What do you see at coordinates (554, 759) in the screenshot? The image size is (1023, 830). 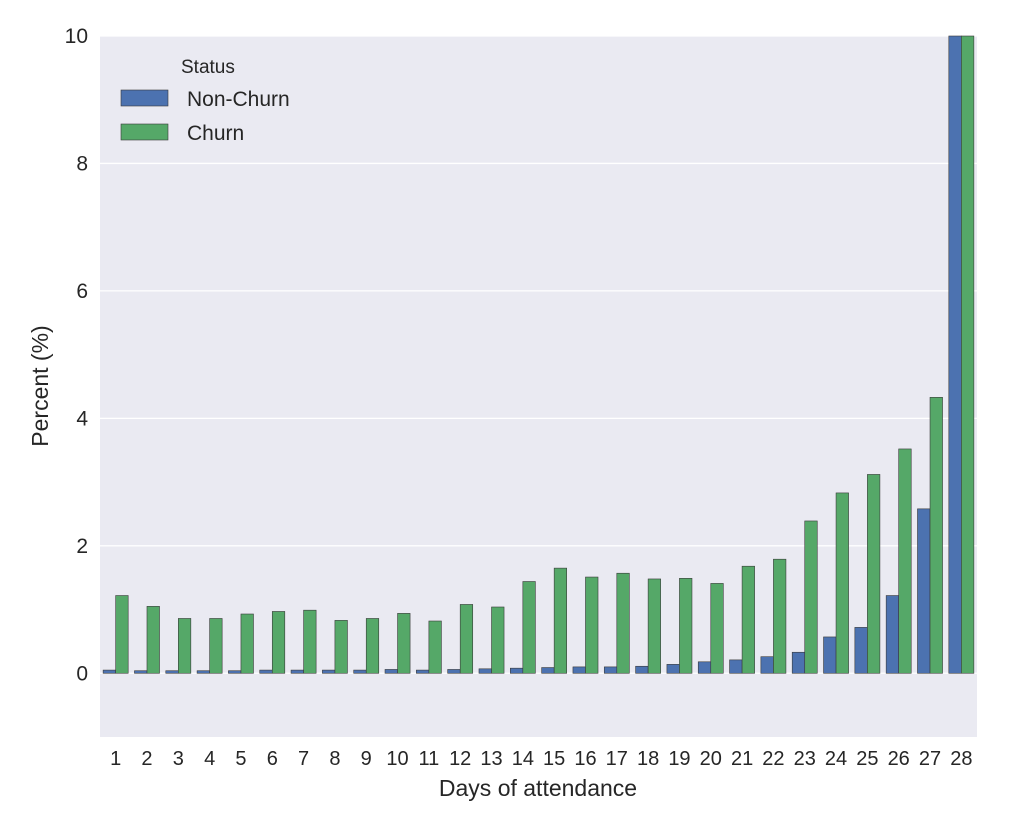 I see `x-tick-label: 15` at bounding box center [554, 759].